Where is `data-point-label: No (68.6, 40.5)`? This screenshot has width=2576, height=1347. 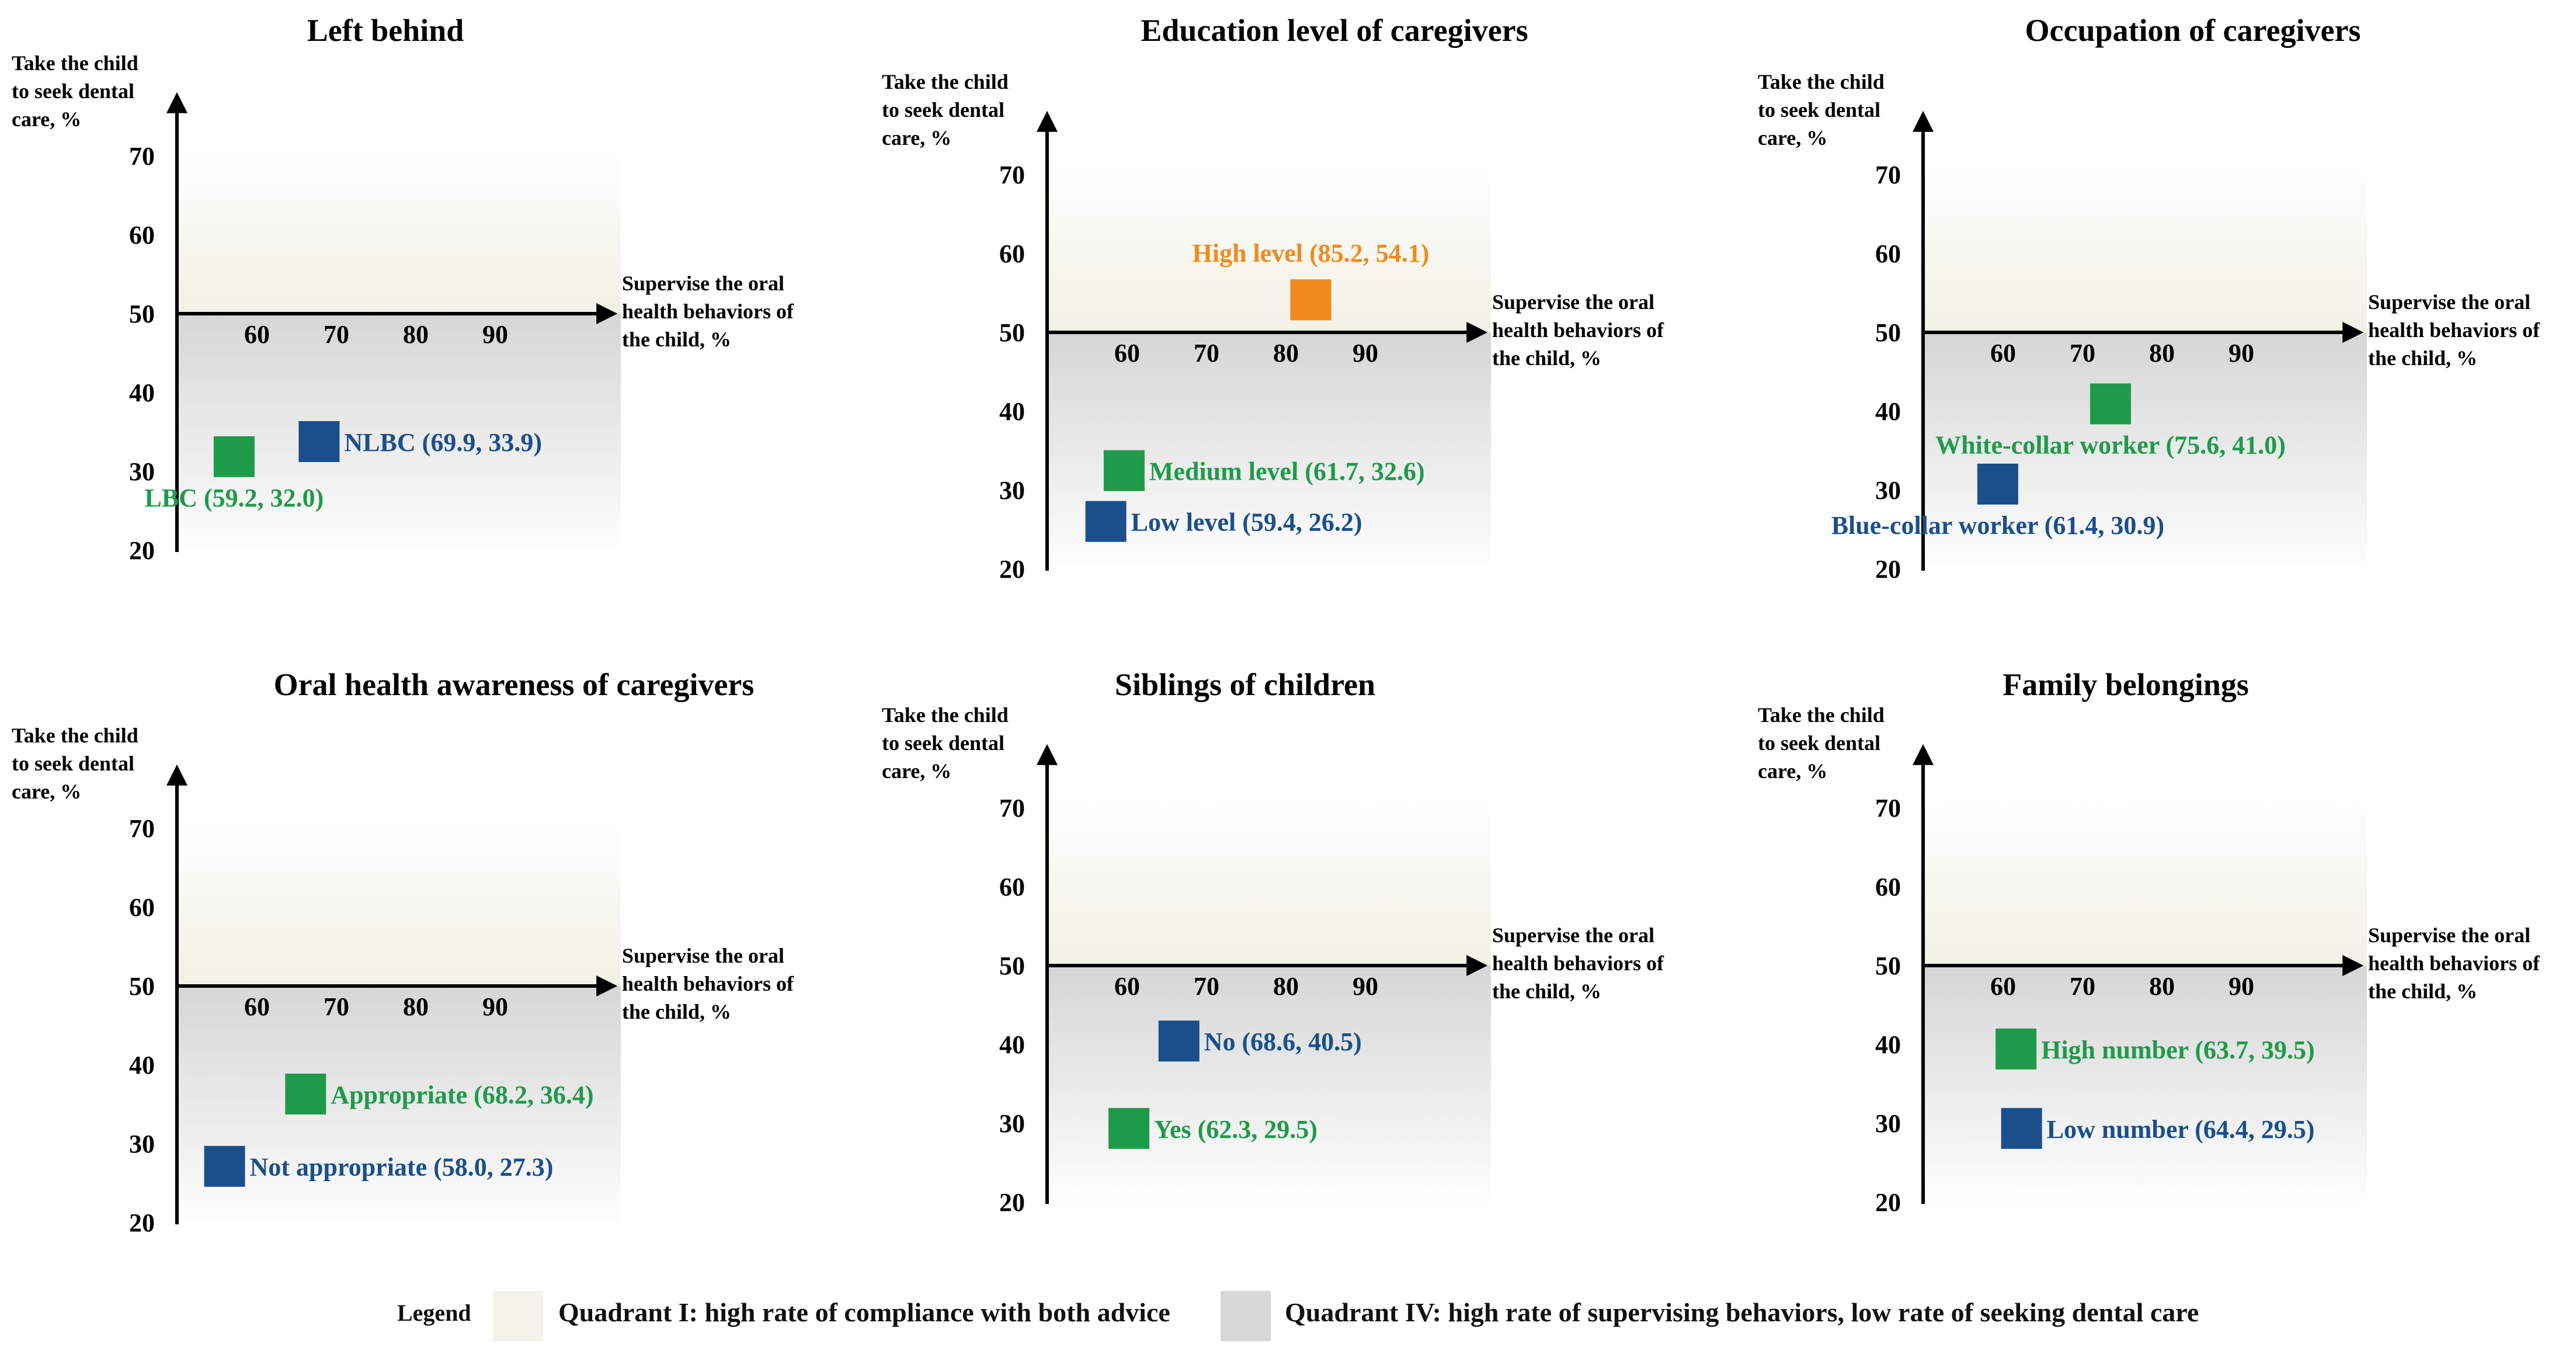 data-point-label: No (68.6, 40.5) is located at coordinates (1283, 1041).